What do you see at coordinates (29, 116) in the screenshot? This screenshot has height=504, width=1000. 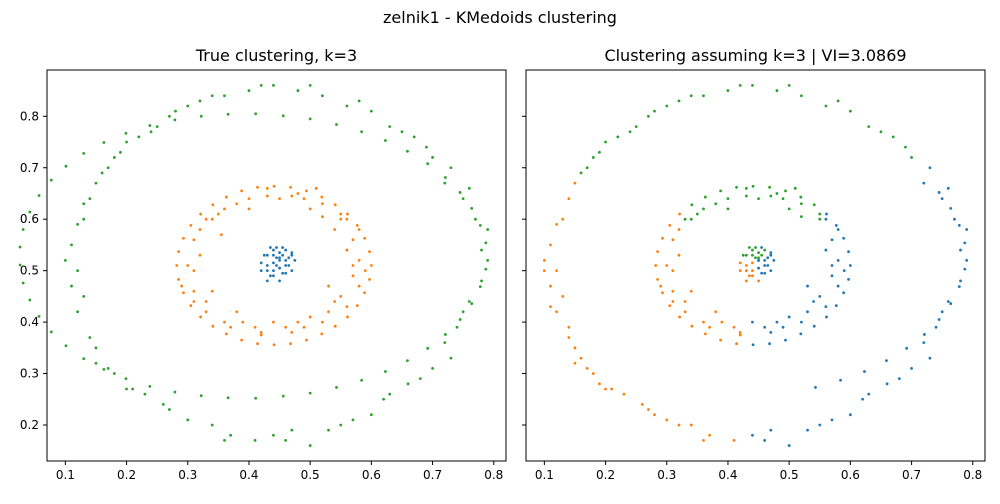 I see `y-tick-label: 0.8` at bounding box center [29, 116].